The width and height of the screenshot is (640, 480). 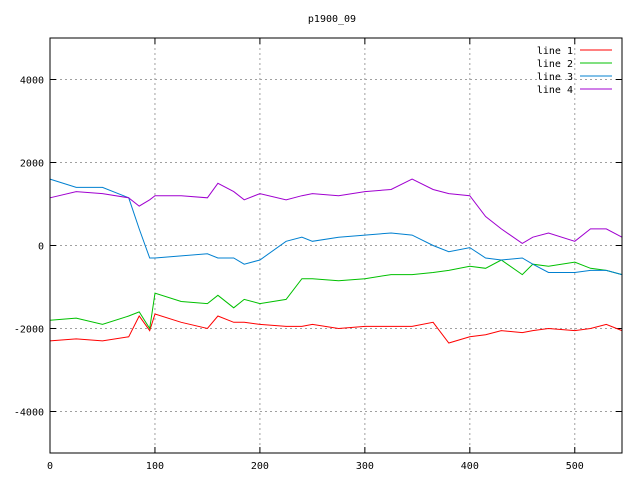 What do you see at coordinates (155, 466) in the screenshot?
I see `x-tick-label: 100` at bounding box center [155, 466].